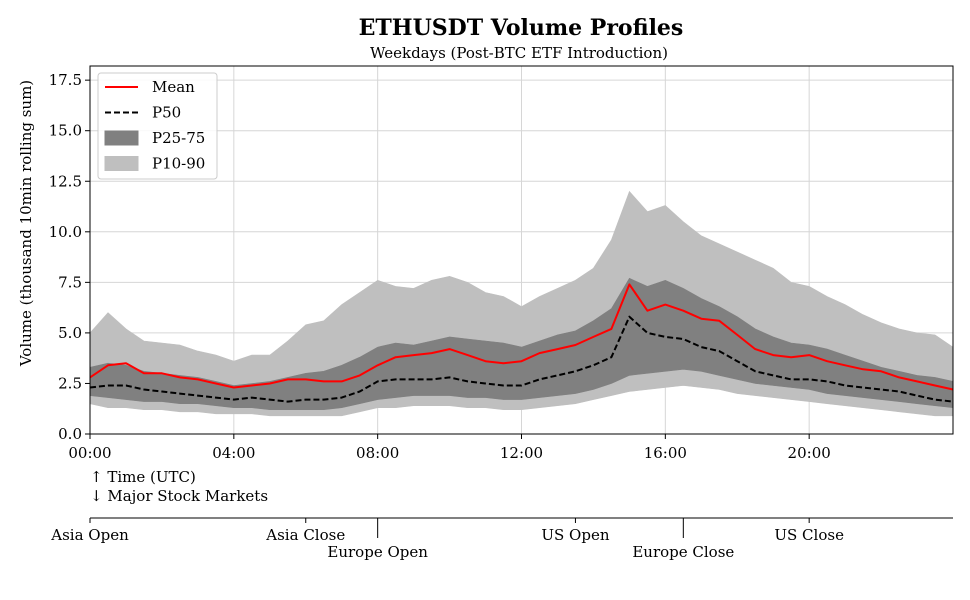  I want to click on y-tick-label-7: 17.5, so click(65, 80).